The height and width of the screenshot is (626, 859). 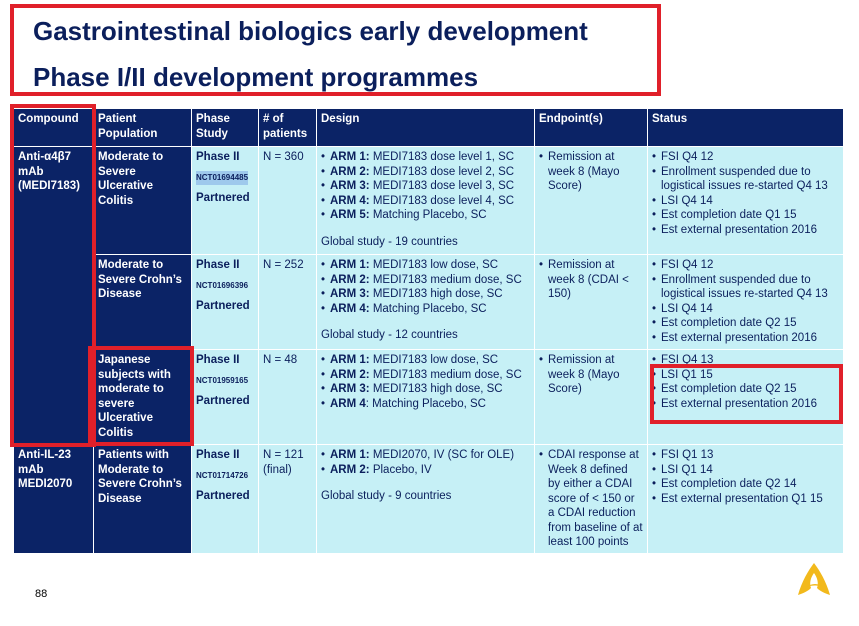 I want to click on nct-id: NCT01694485, so click(x=222, y=177).